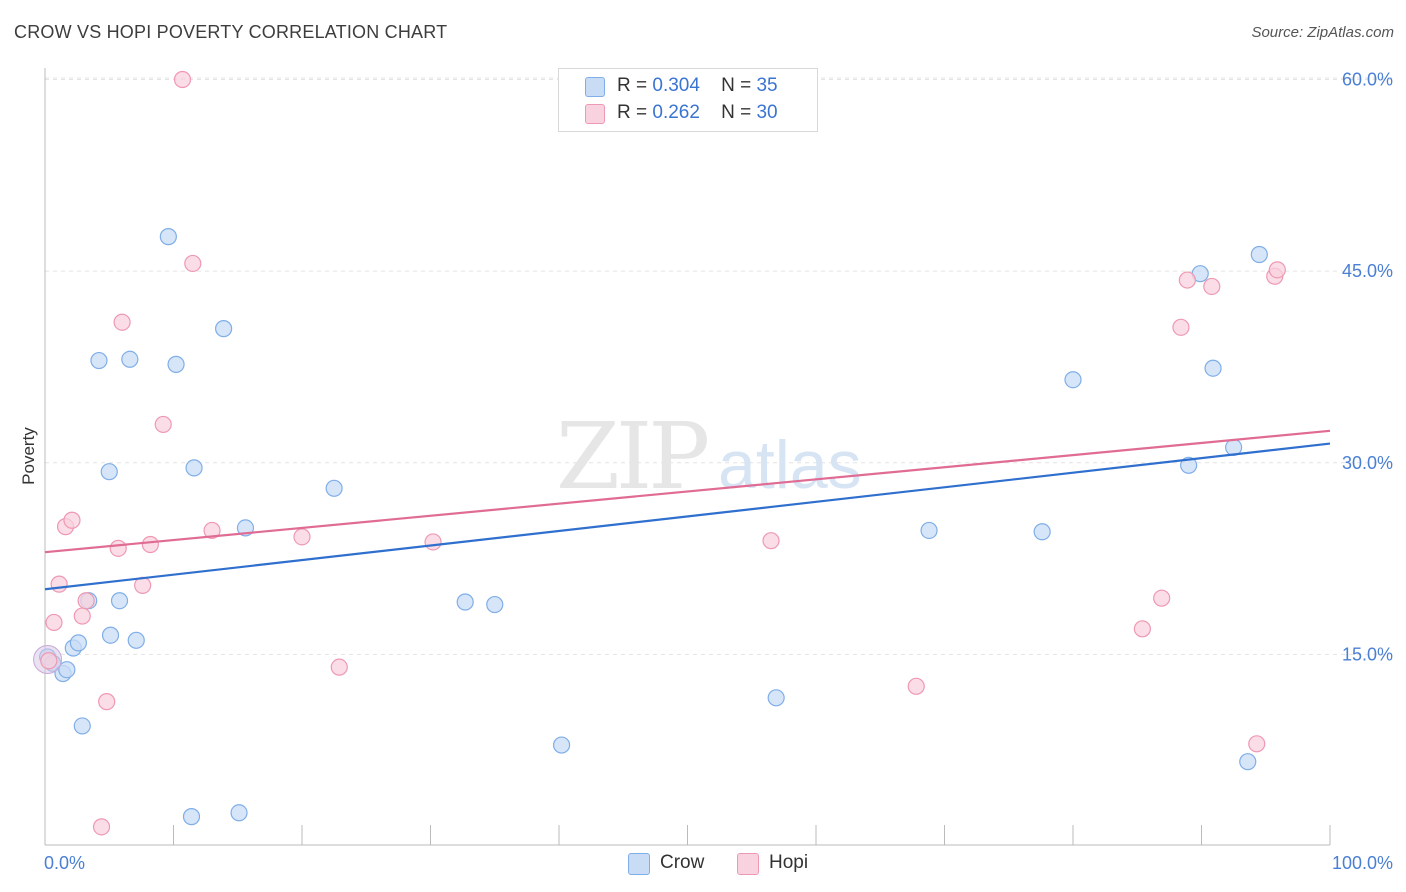 This screenshot has width=1406, height=892. What do you see at coordinates (595, 114) in the screenshot?
I see `hopi-swatch` at bounding box center [595, 114].